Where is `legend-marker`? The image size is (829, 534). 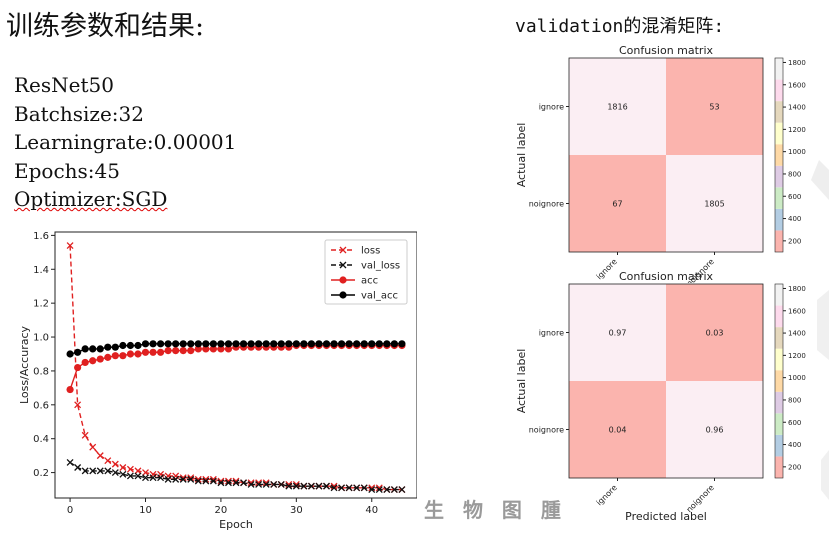
legend-marker is located at coordinates (343, 250).